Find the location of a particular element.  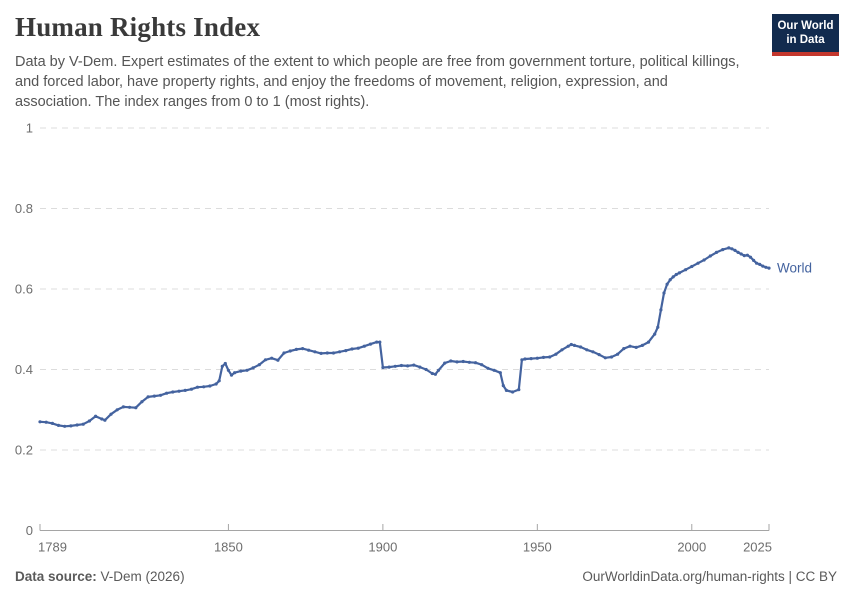

owid-logo-line1: Our World is located at coordinates (805, 26).